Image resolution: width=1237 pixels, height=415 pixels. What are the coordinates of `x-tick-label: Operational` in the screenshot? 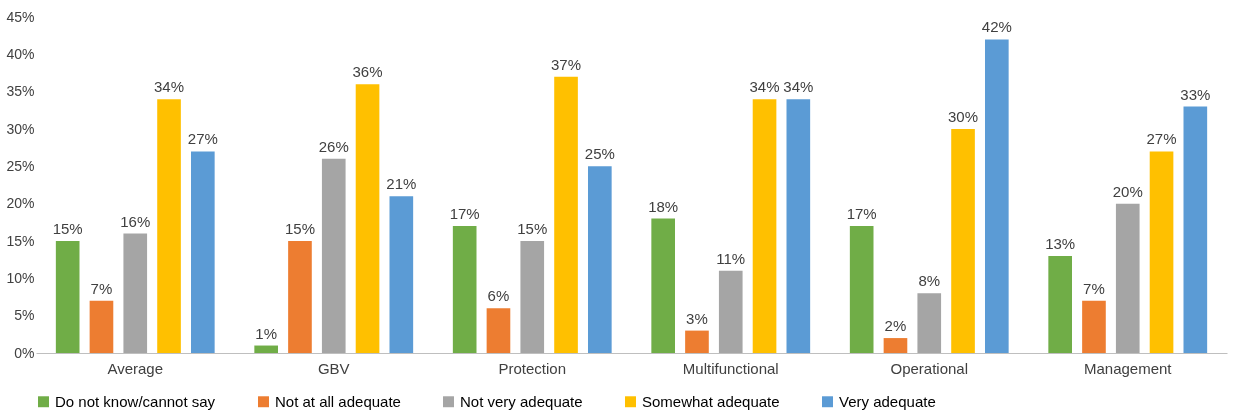 It's located at (929, 368).